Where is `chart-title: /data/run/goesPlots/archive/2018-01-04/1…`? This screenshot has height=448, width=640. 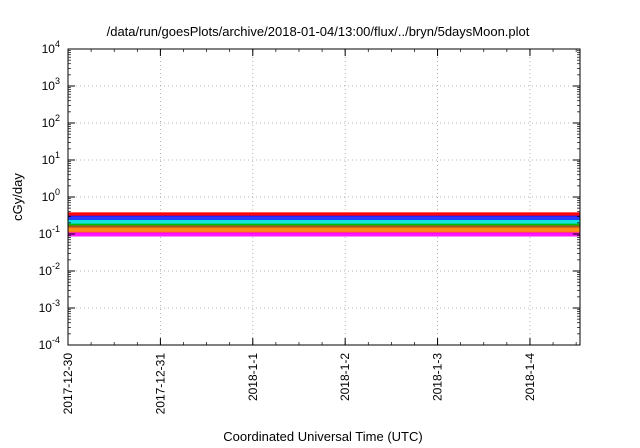
chart-title: /data/run/goesPlots/archive/2018-01-04/1… is located at coordinates (318, 31).